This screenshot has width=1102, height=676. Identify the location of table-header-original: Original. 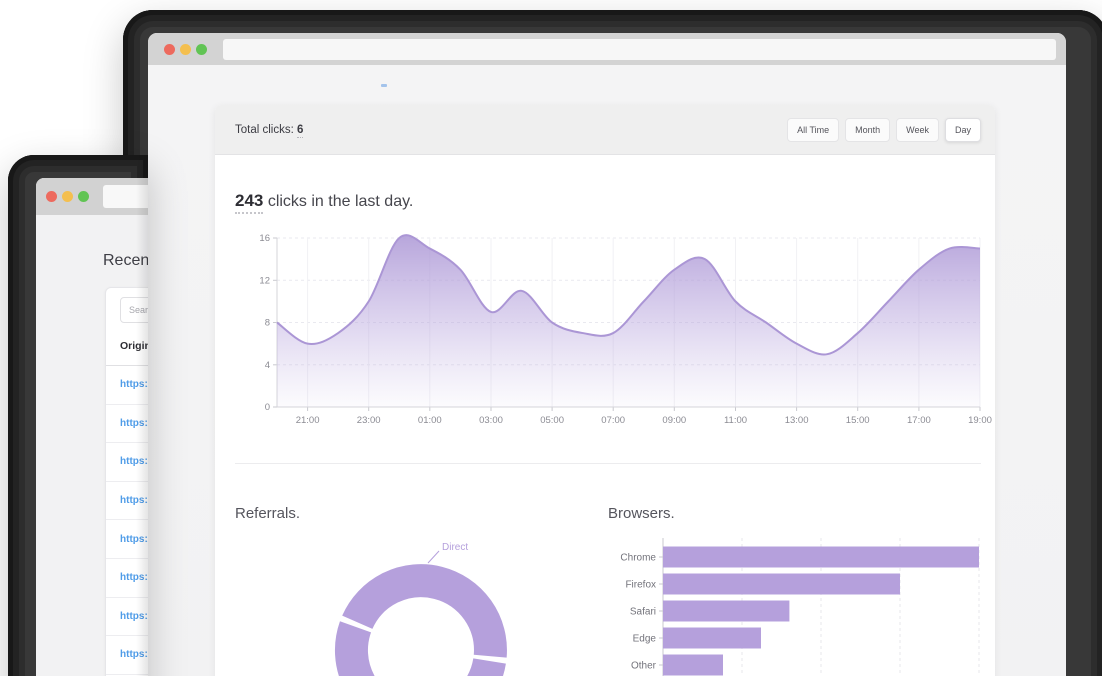
(134, 346).